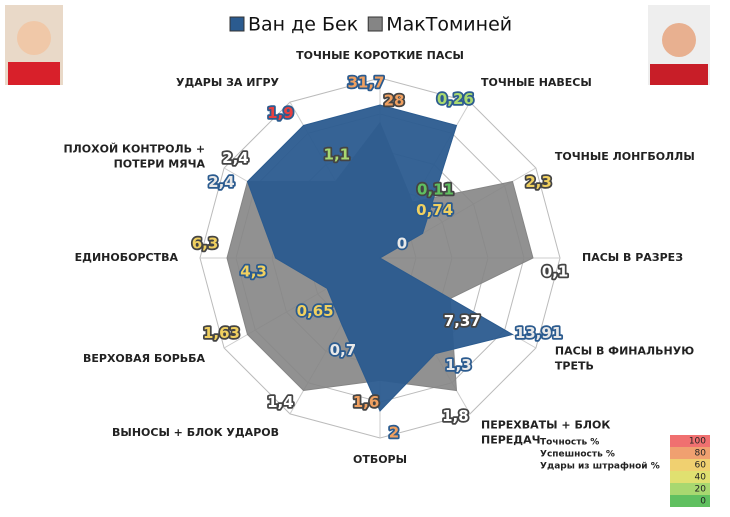 This screenshot has width=730, height=517. I want to click on value-label: 2, so click(394, 433).